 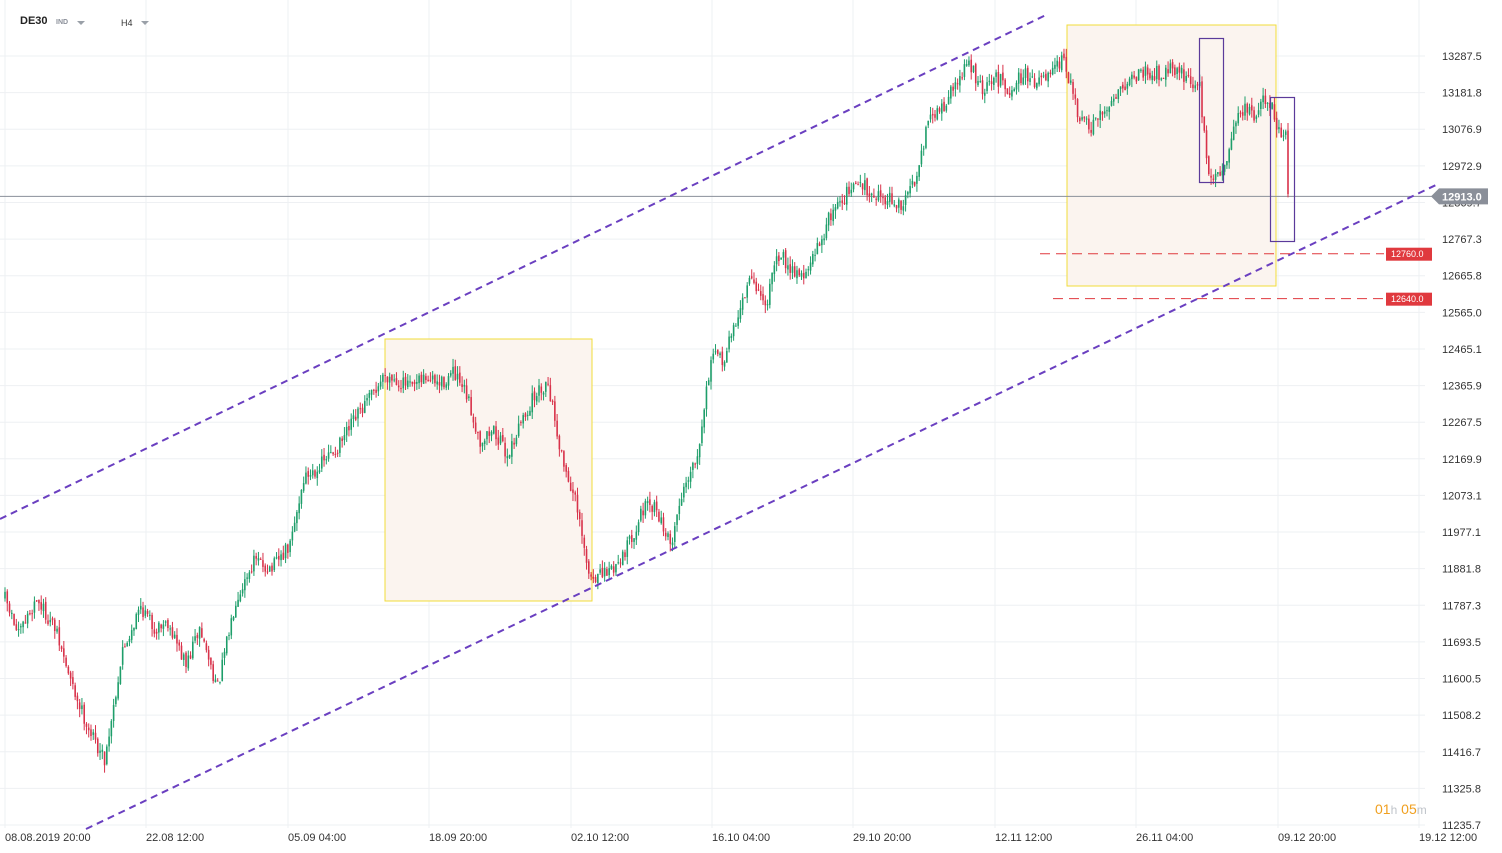 I want to click on x-tick-label: 09.12 20:00, so click(x=1307, y=838).